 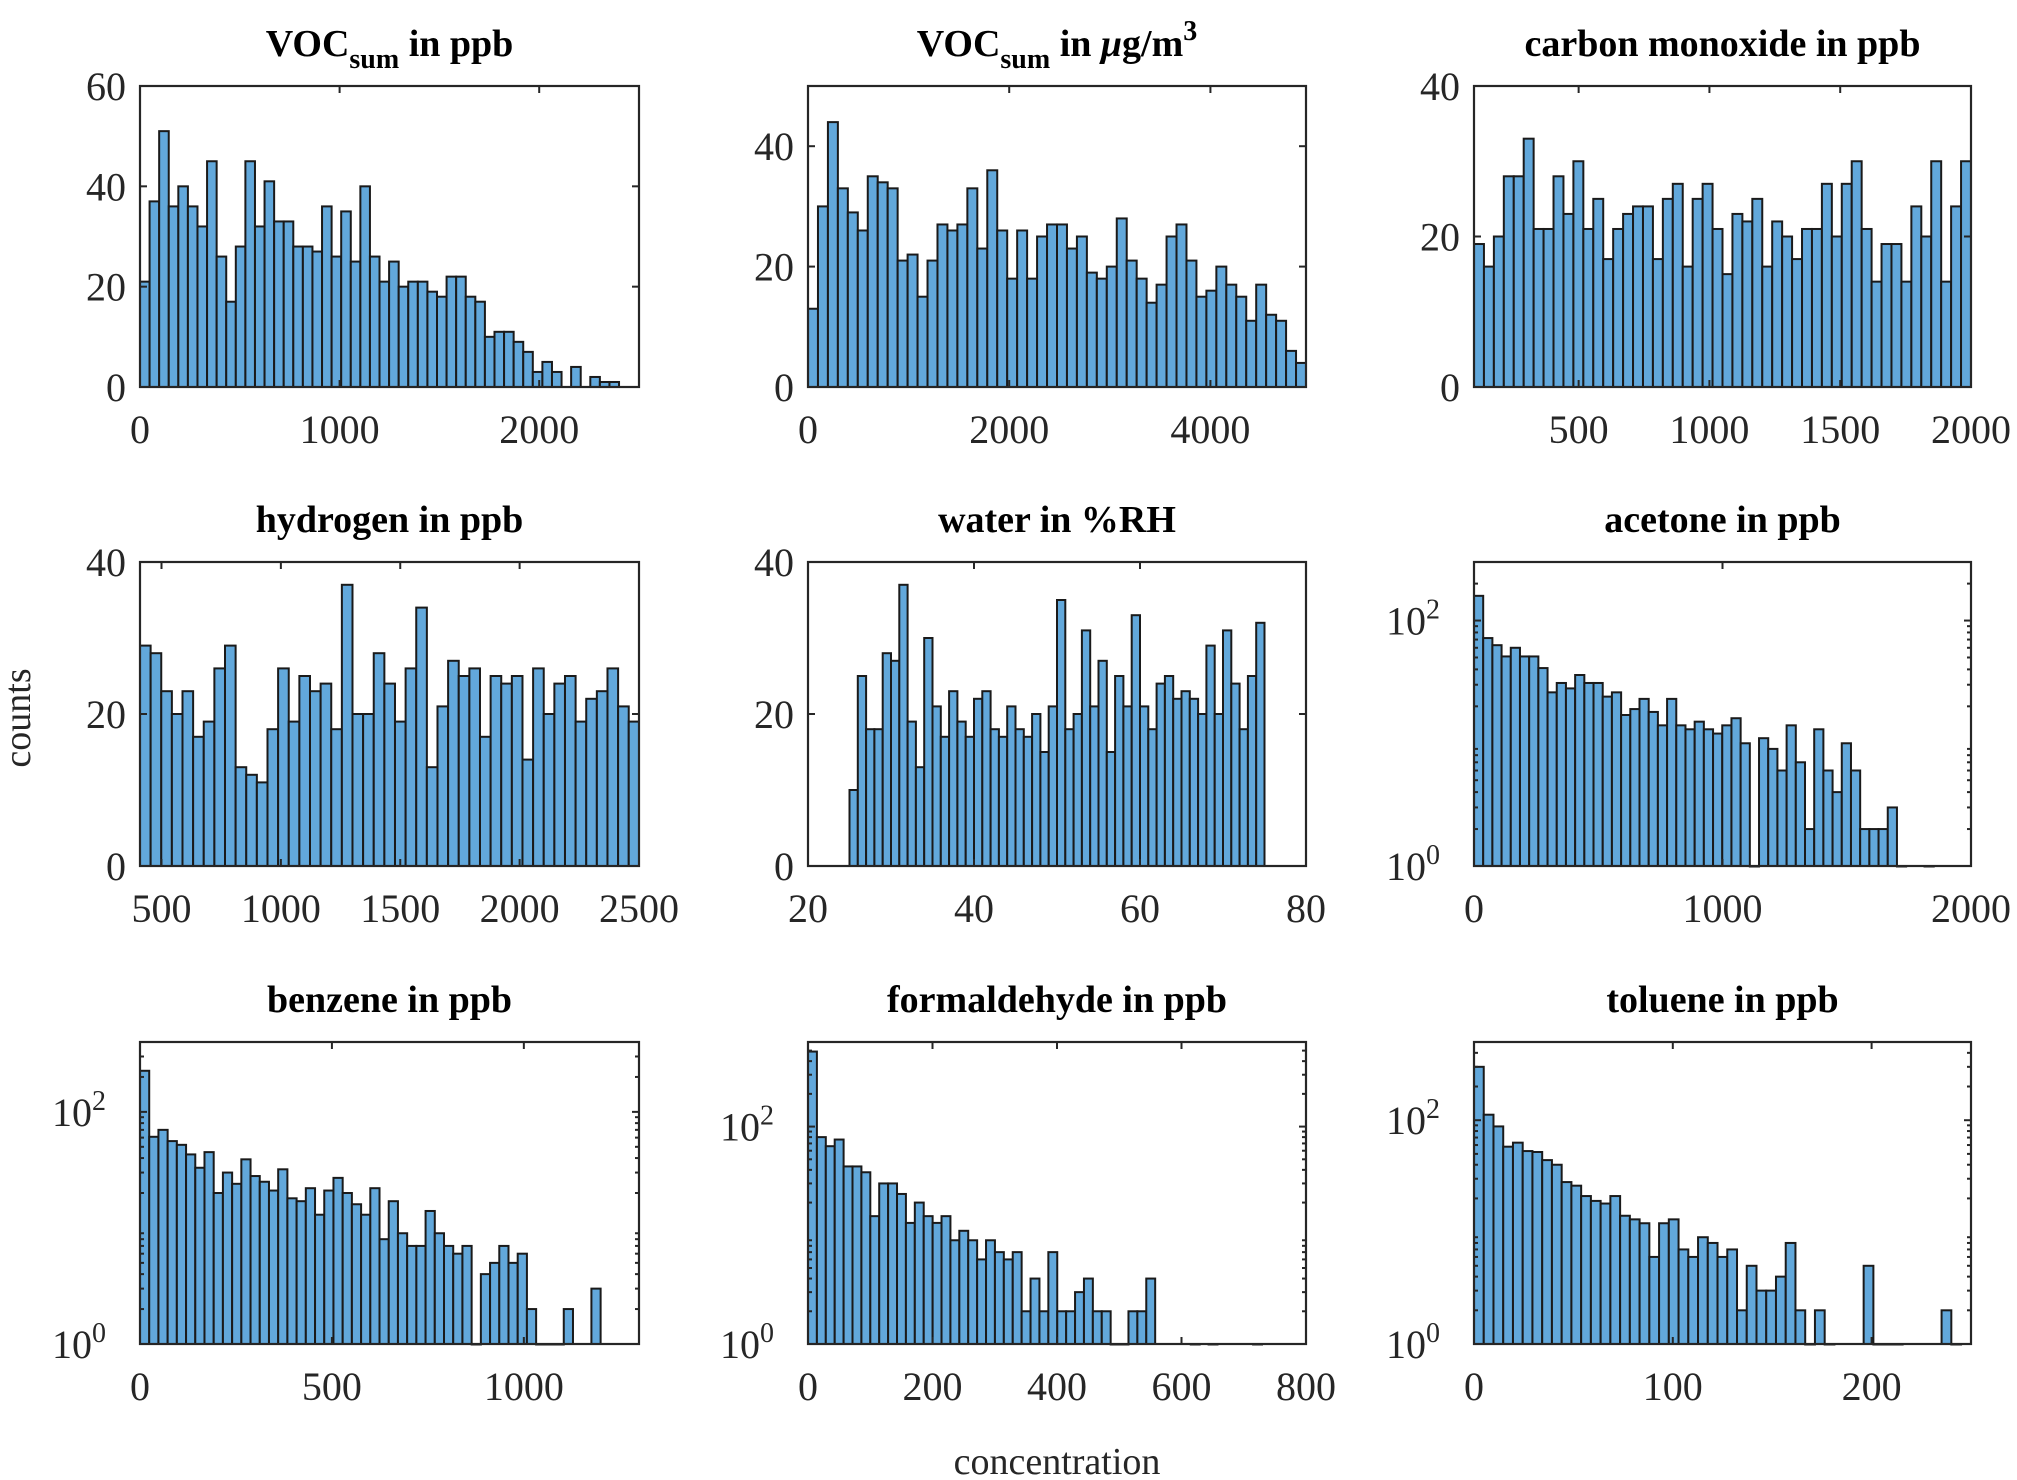 I want to click on x-tick-label: 0, so click(x=1474, y=1386).